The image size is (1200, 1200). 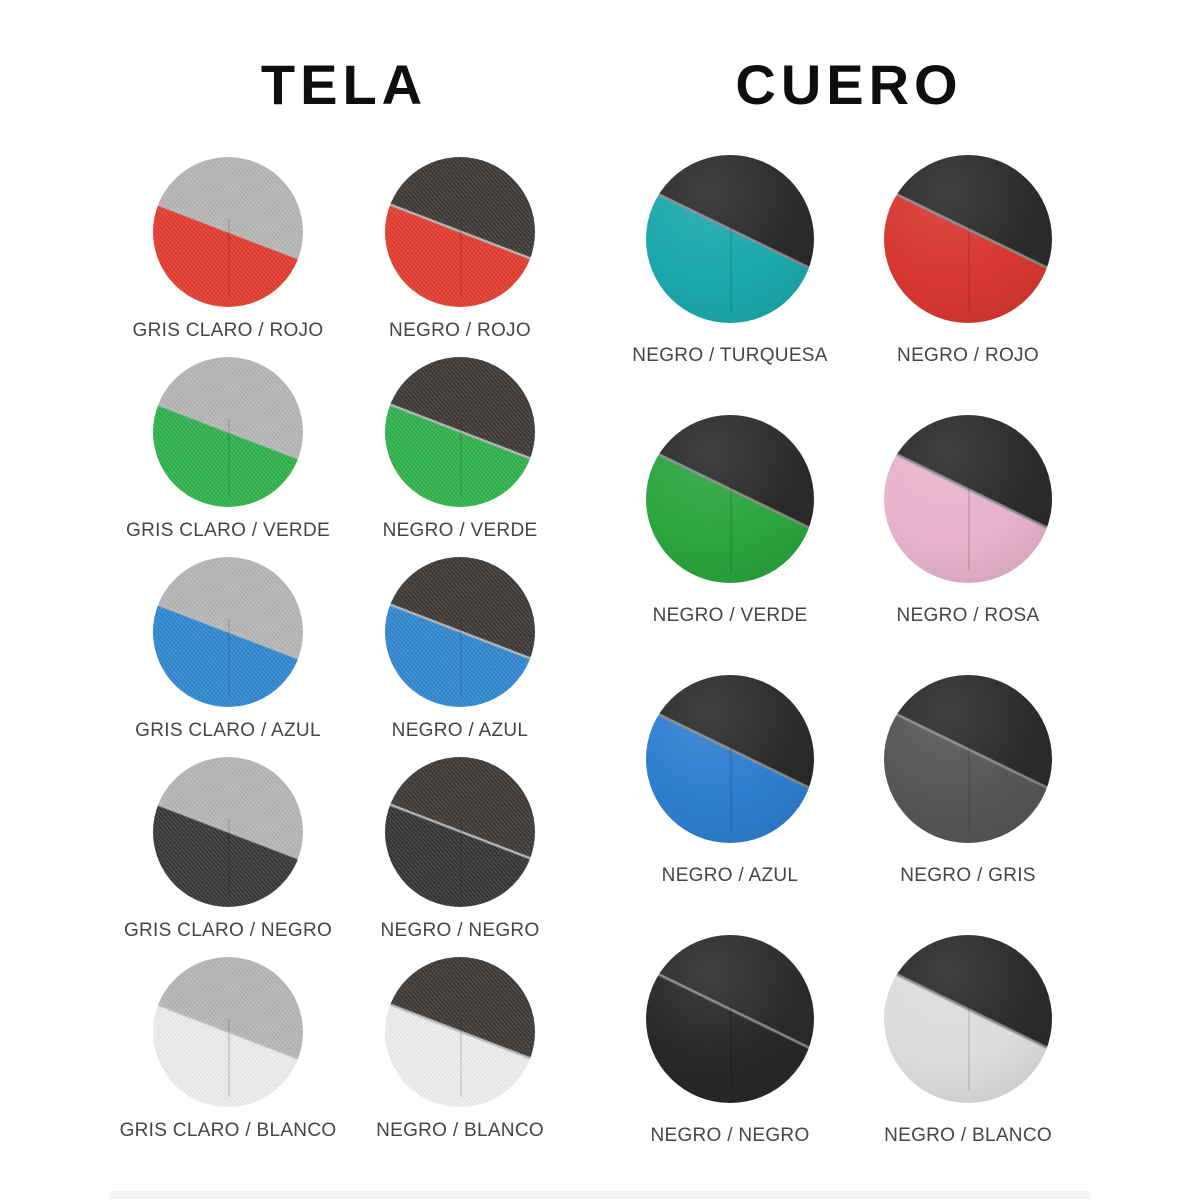 I want to click on cuero-swatch-negro-gris, so click(x=968, y=759).